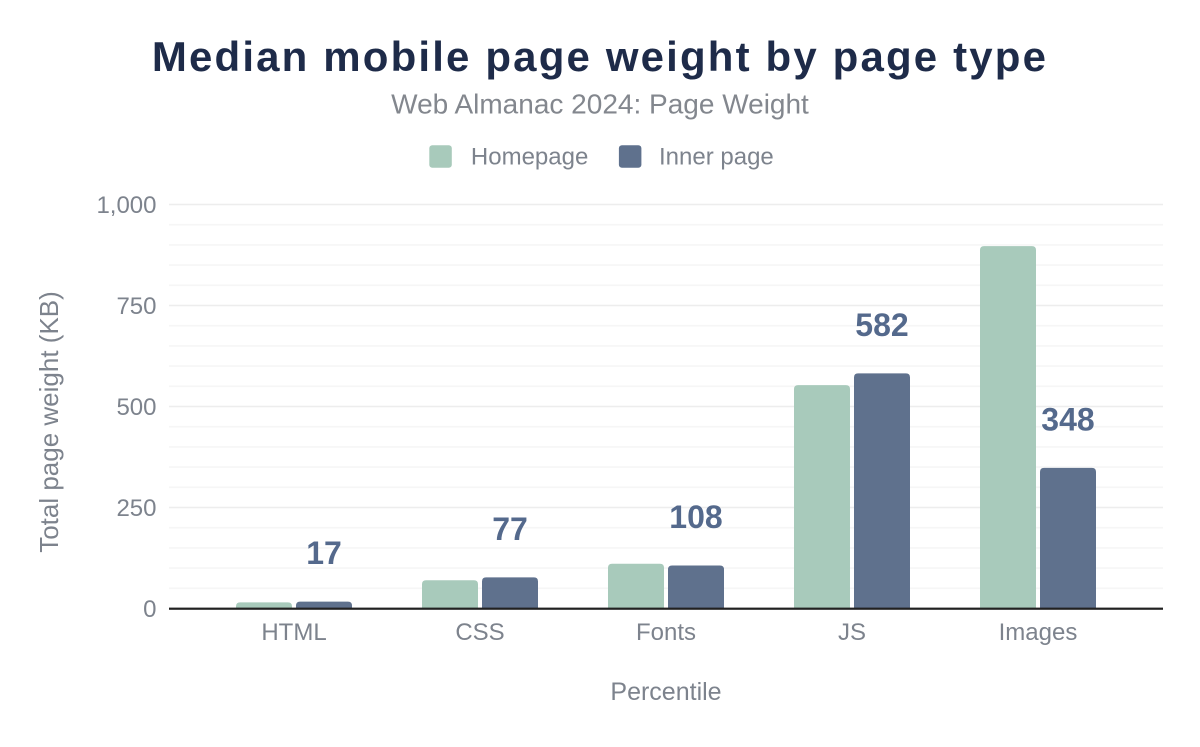 The image size is (1200, 747). I want to click on svg-text: Homepage, so click(529, 156).